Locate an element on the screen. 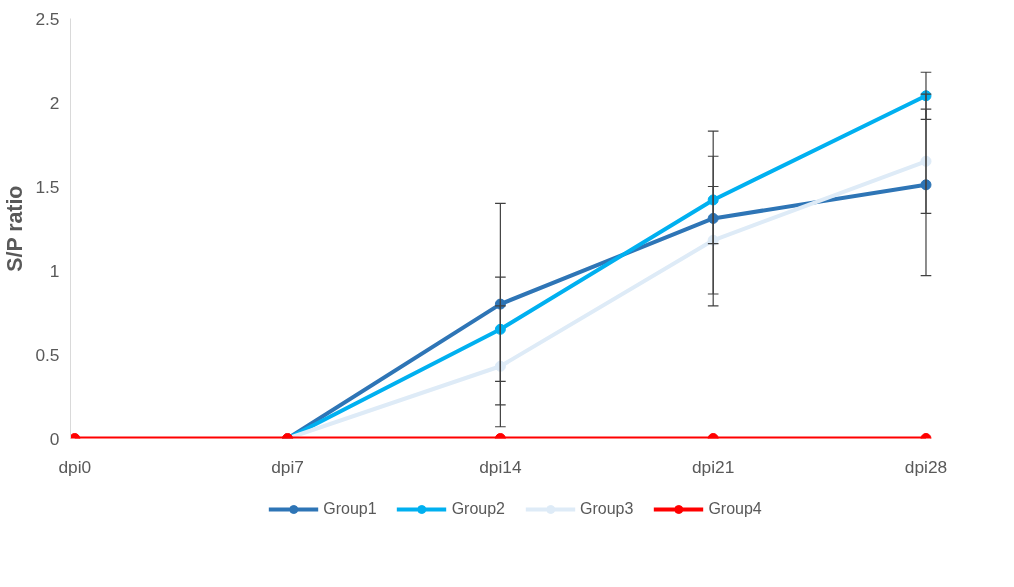 This screenshot has width=1014, height=587. x-tick-label: dpi0 is located at coordinates (75, 466).